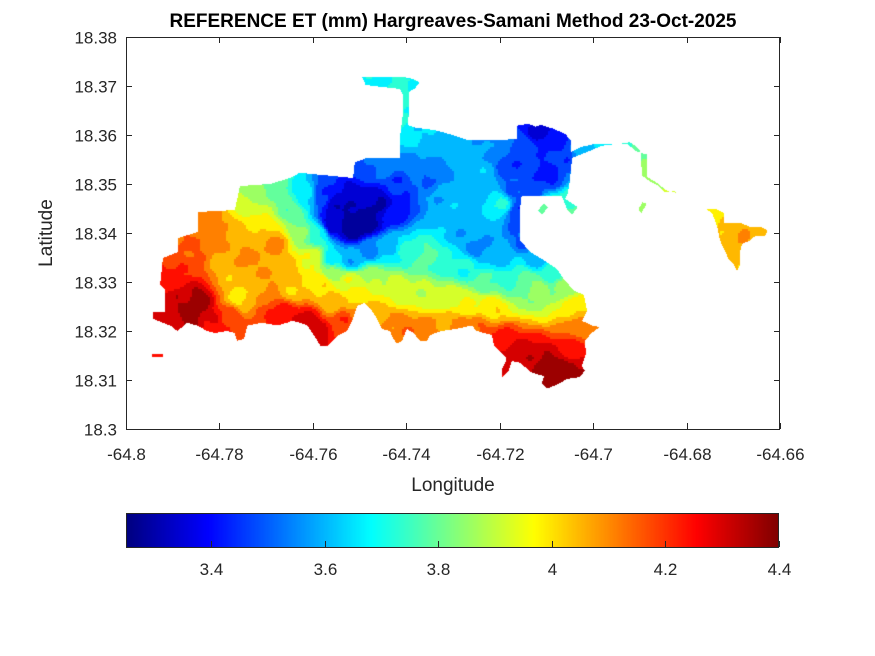  Describe the element at coordinates (95, 283) in the screenshot. I see `y-tick-label: 18.33` at that location.